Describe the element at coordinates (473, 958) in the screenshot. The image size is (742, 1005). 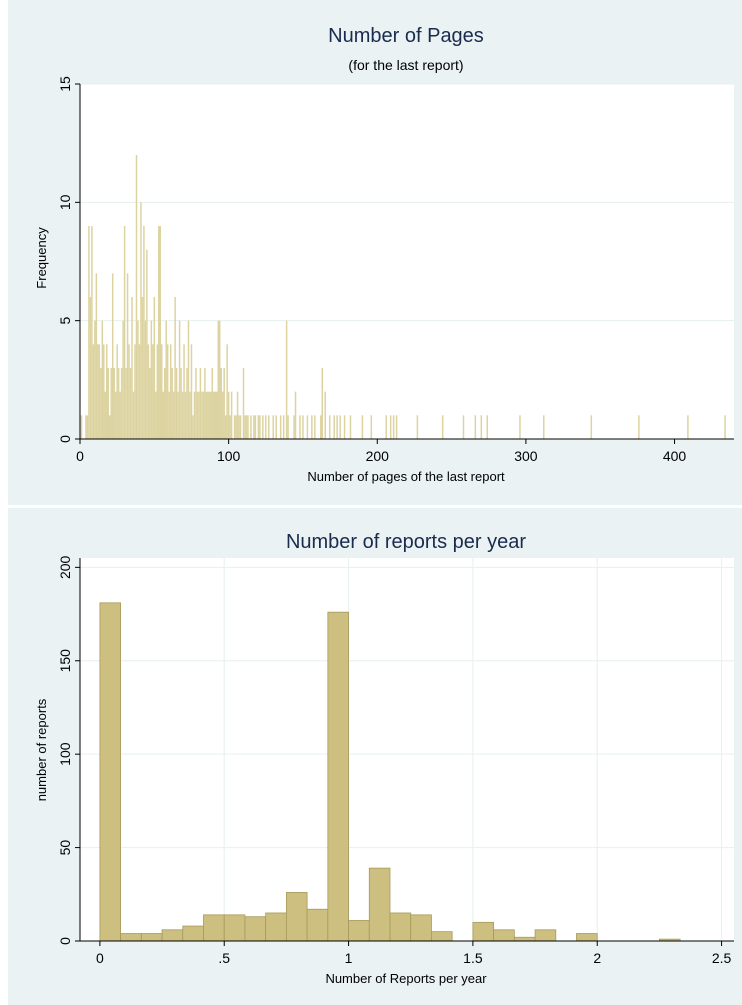
I see `x-tick-label: 1.5` at that location.